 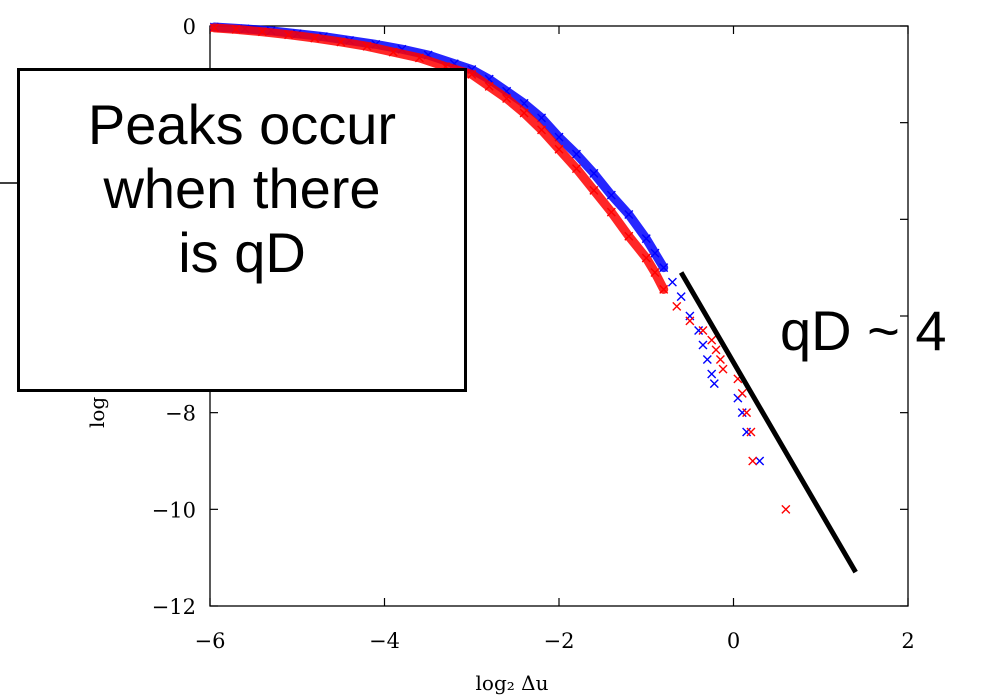 What do you see at coordinates (512, 683) in the screenshot?
I see `x-axis-label: log₂ Δu` at bounding box center [512, 683].